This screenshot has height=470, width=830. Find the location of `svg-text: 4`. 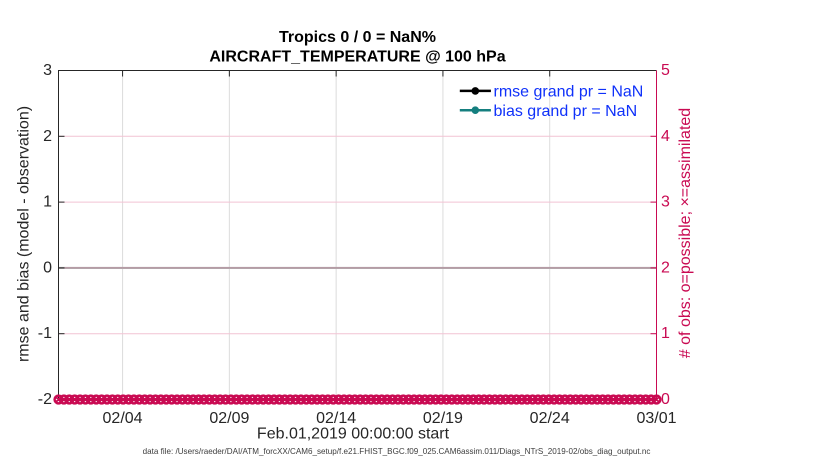

svg-text: 4 is located at coordinates (665, 136).